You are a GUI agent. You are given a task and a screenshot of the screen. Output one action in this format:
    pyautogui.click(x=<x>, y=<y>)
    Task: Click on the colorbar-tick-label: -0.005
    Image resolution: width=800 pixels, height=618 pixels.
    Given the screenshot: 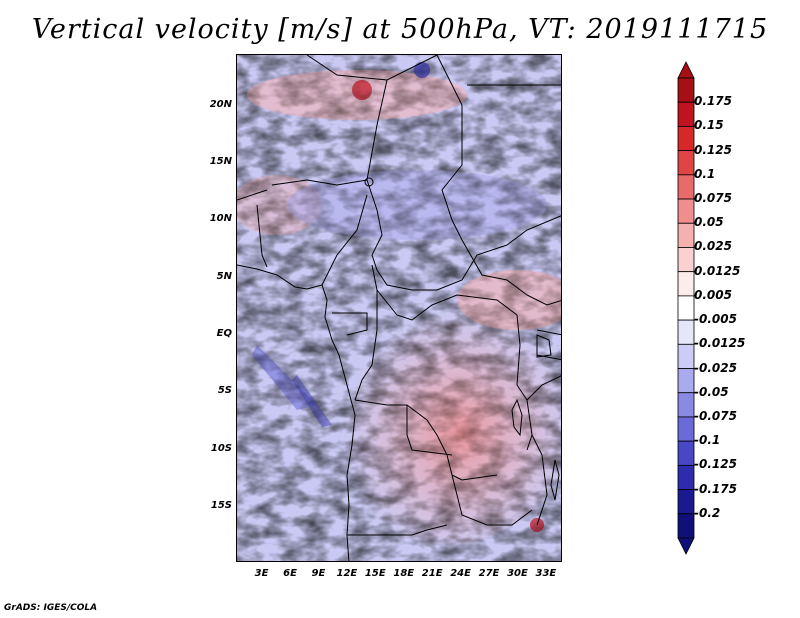 What is the action you would take?
    pyautogui.click(x=715, y=319)
    